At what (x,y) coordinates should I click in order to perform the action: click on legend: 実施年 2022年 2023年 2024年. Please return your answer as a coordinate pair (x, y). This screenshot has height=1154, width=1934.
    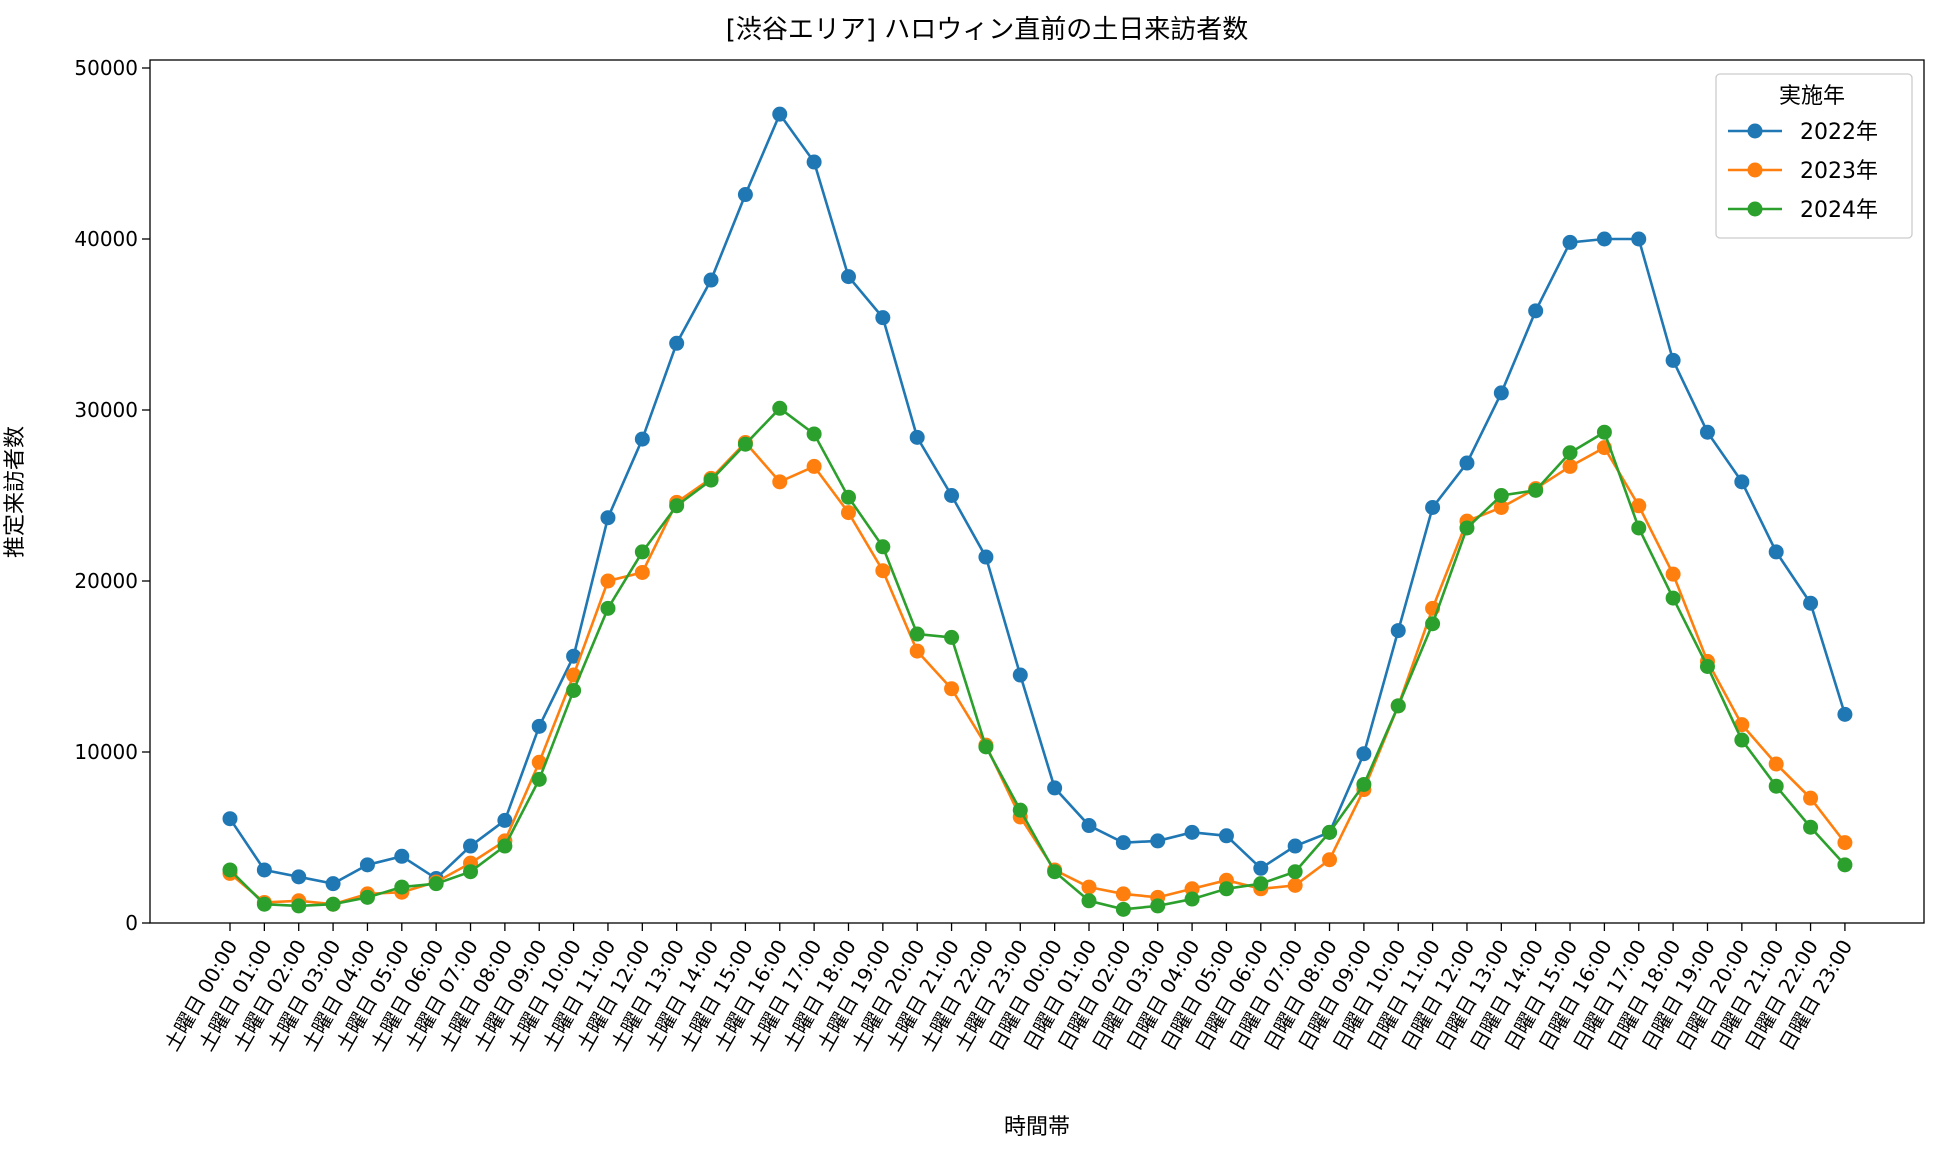
    Looking at the image, I should click on (1814, 156).